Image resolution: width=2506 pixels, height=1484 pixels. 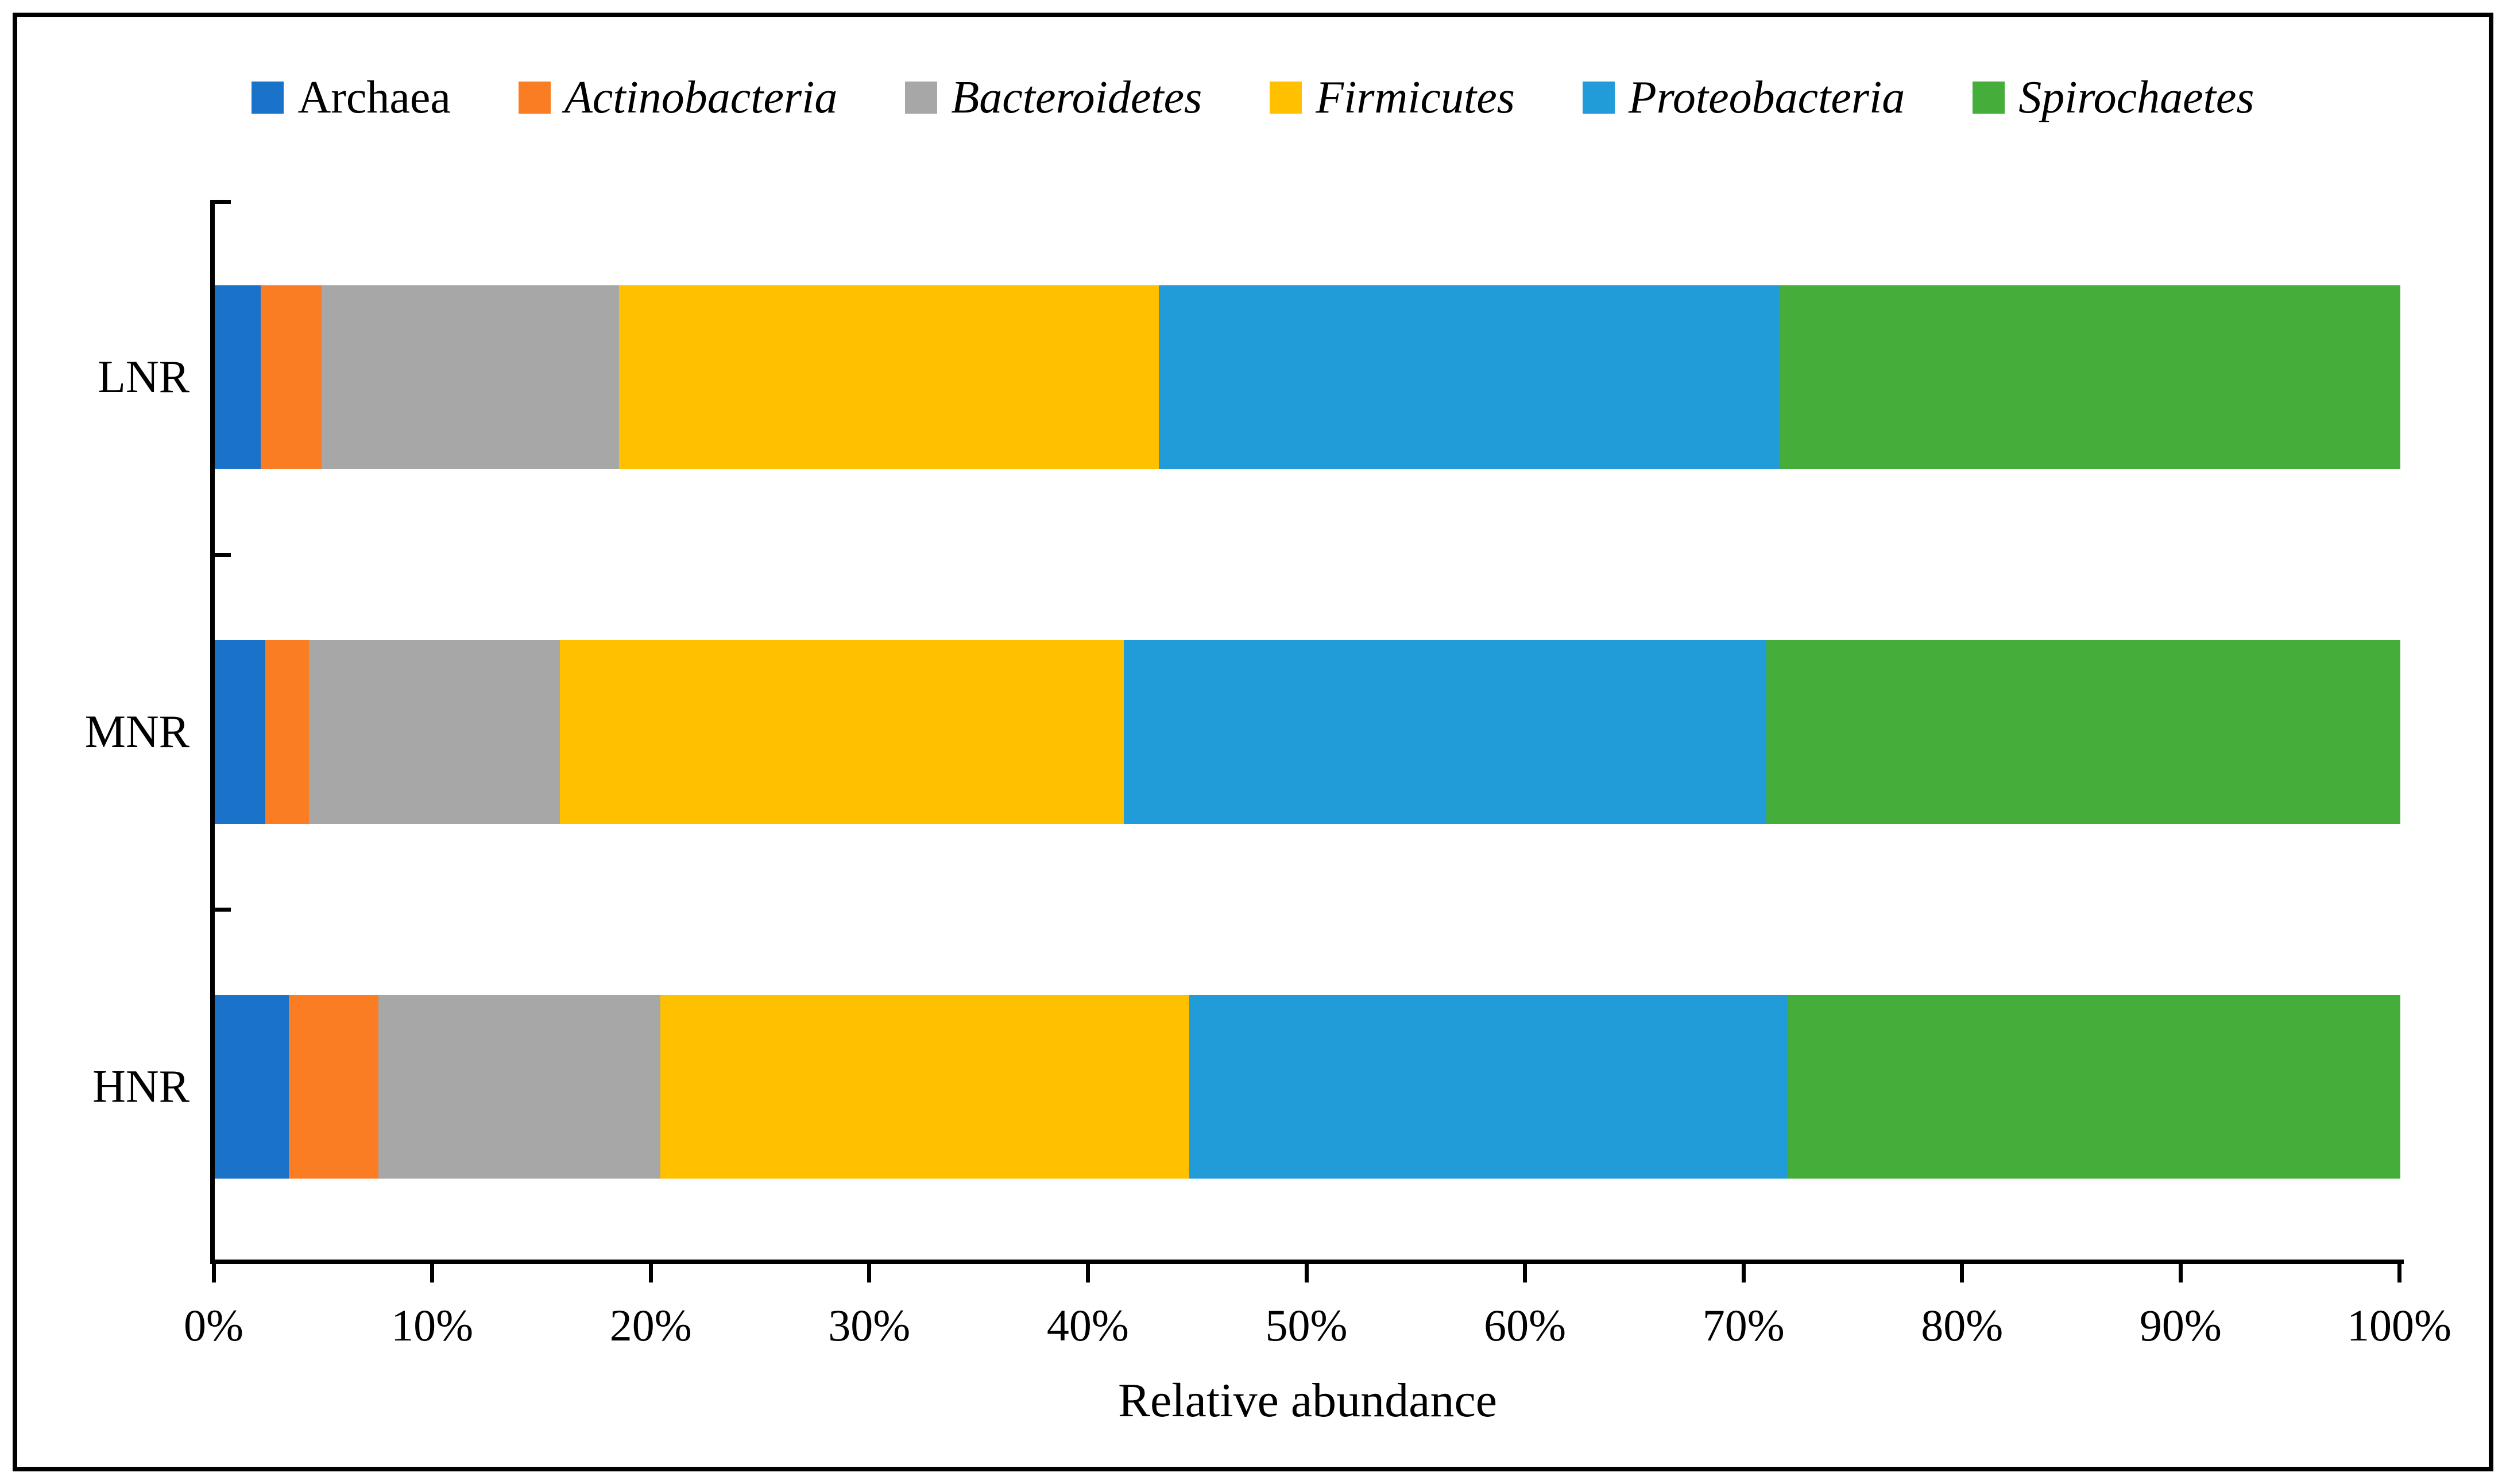 I want to click on x-tick-label: 10%, so click(x=432, y=1325).